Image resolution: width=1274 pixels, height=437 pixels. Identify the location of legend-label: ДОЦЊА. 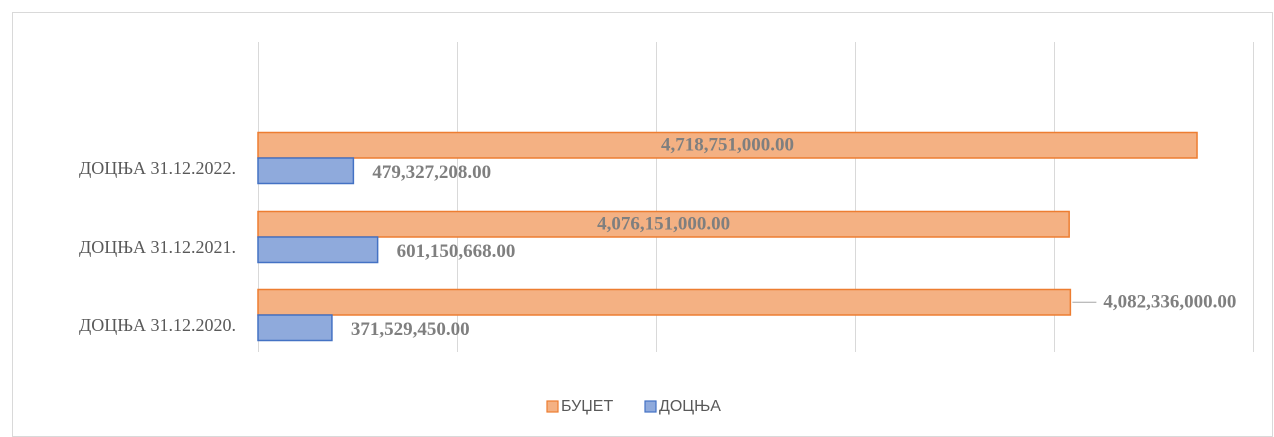
(690, 406).